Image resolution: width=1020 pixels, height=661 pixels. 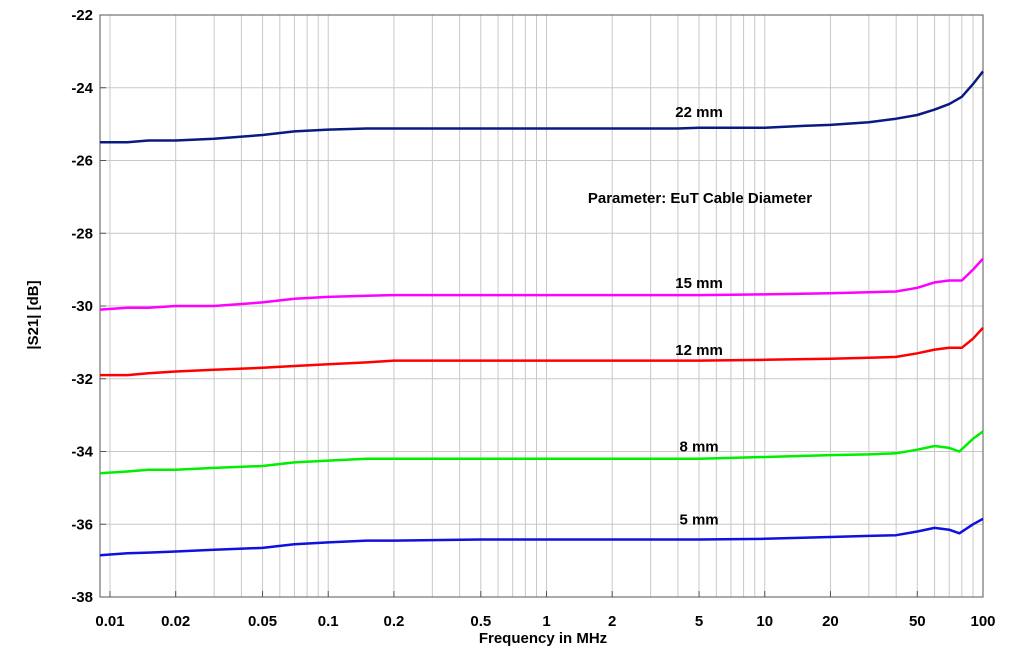 I want to click on series-line-12-mm, so click(x=542, y=351).